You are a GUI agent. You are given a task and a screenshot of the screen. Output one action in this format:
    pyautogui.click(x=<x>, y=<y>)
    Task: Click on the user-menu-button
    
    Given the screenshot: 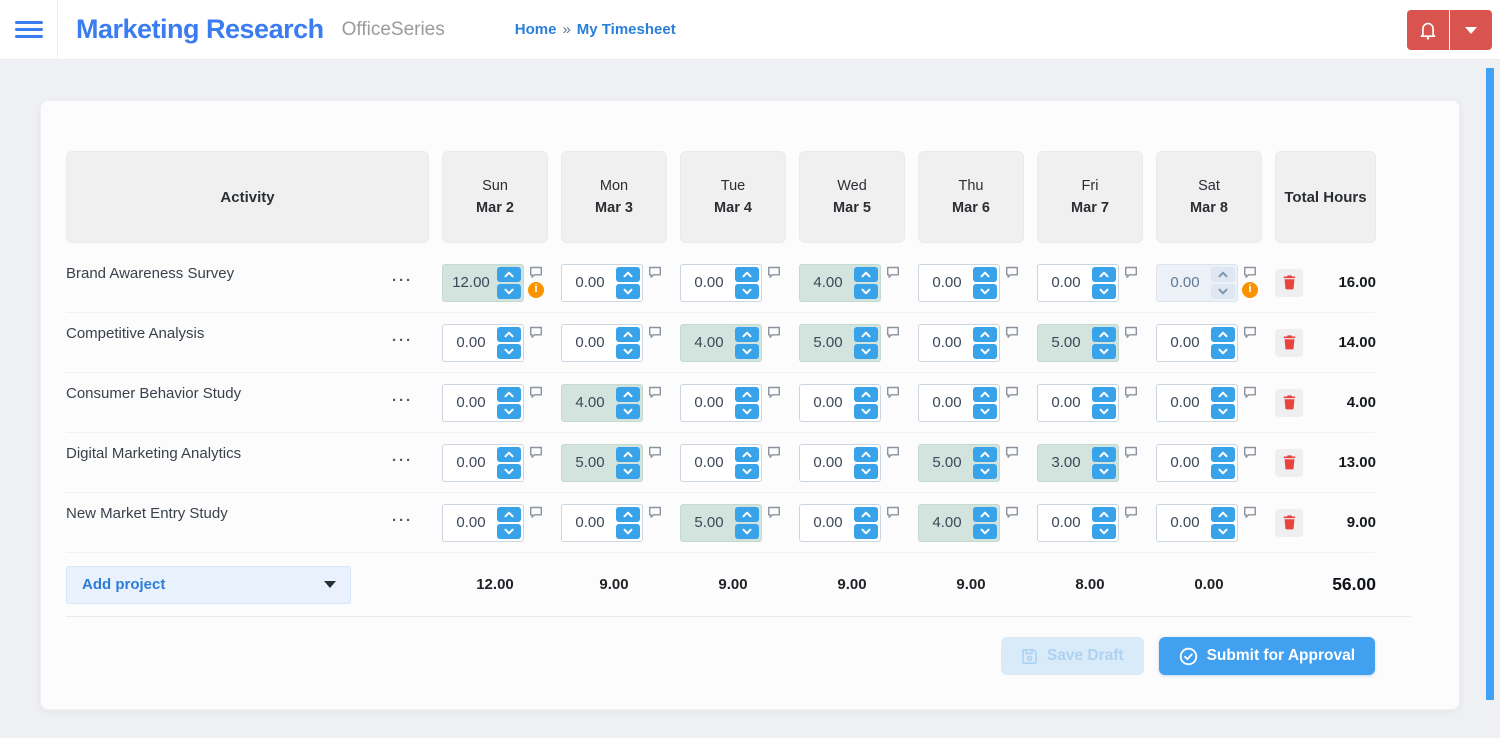 What is the action you would take?
    pyautogui.click(x=1471, y=30)
    